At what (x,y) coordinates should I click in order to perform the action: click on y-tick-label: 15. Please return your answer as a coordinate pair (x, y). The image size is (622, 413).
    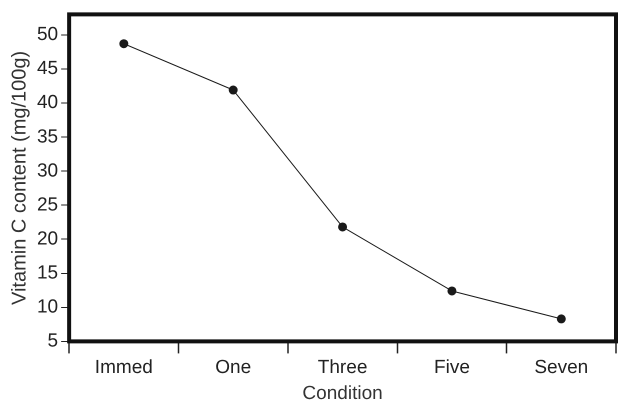
    Looking at the image, I should click on (47, 273).